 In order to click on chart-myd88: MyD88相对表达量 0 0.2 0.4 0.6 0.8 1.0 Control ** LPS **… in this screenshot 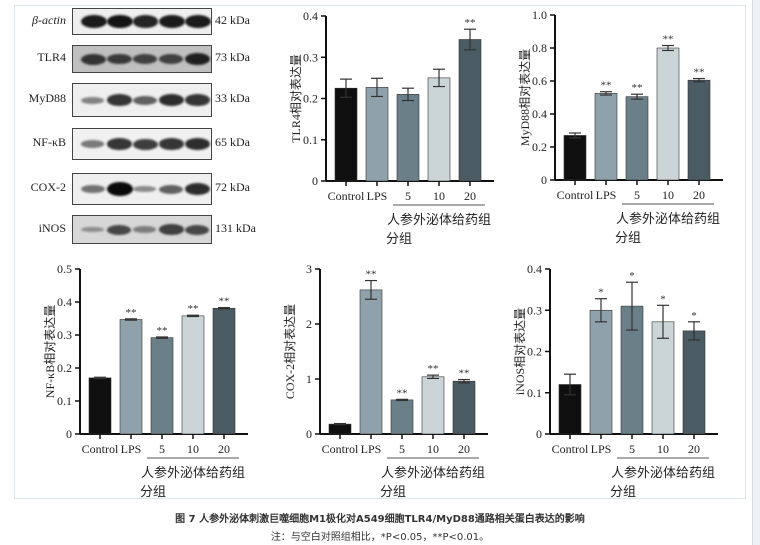, I will do `click(620, 130)`.